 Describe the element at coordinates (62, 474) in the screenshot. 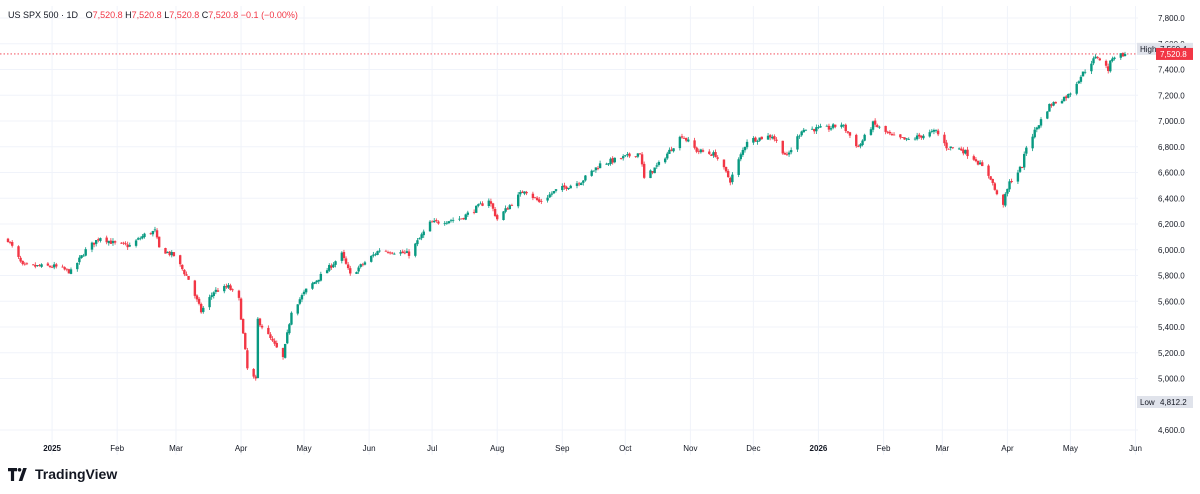

I see `tradingview-logo: TradingView` at that location.